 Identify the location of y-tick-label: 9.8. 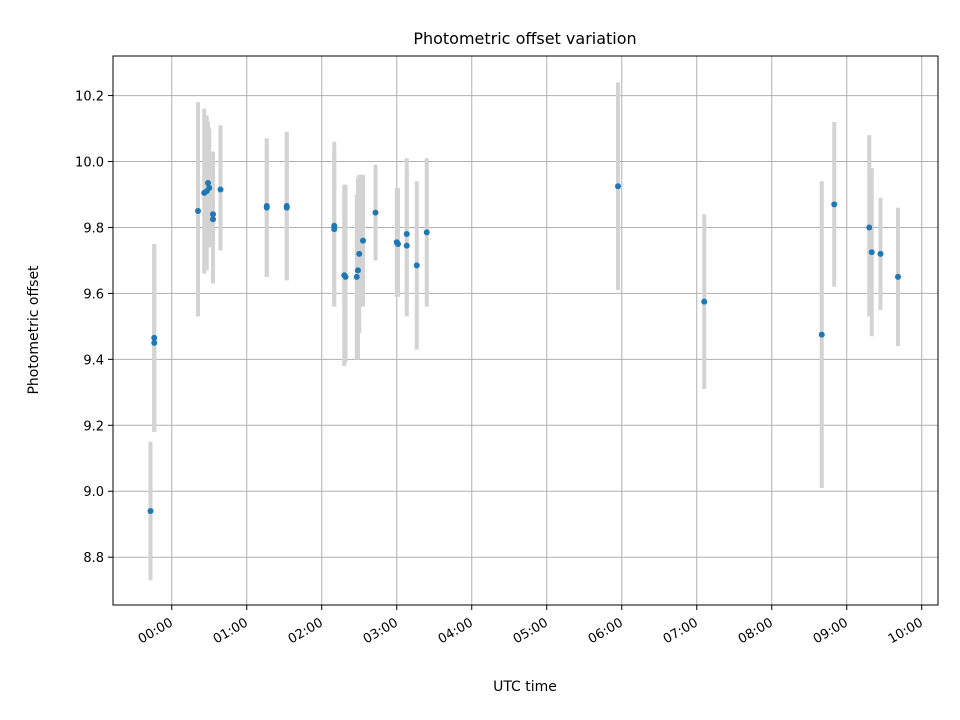
(93, 228).